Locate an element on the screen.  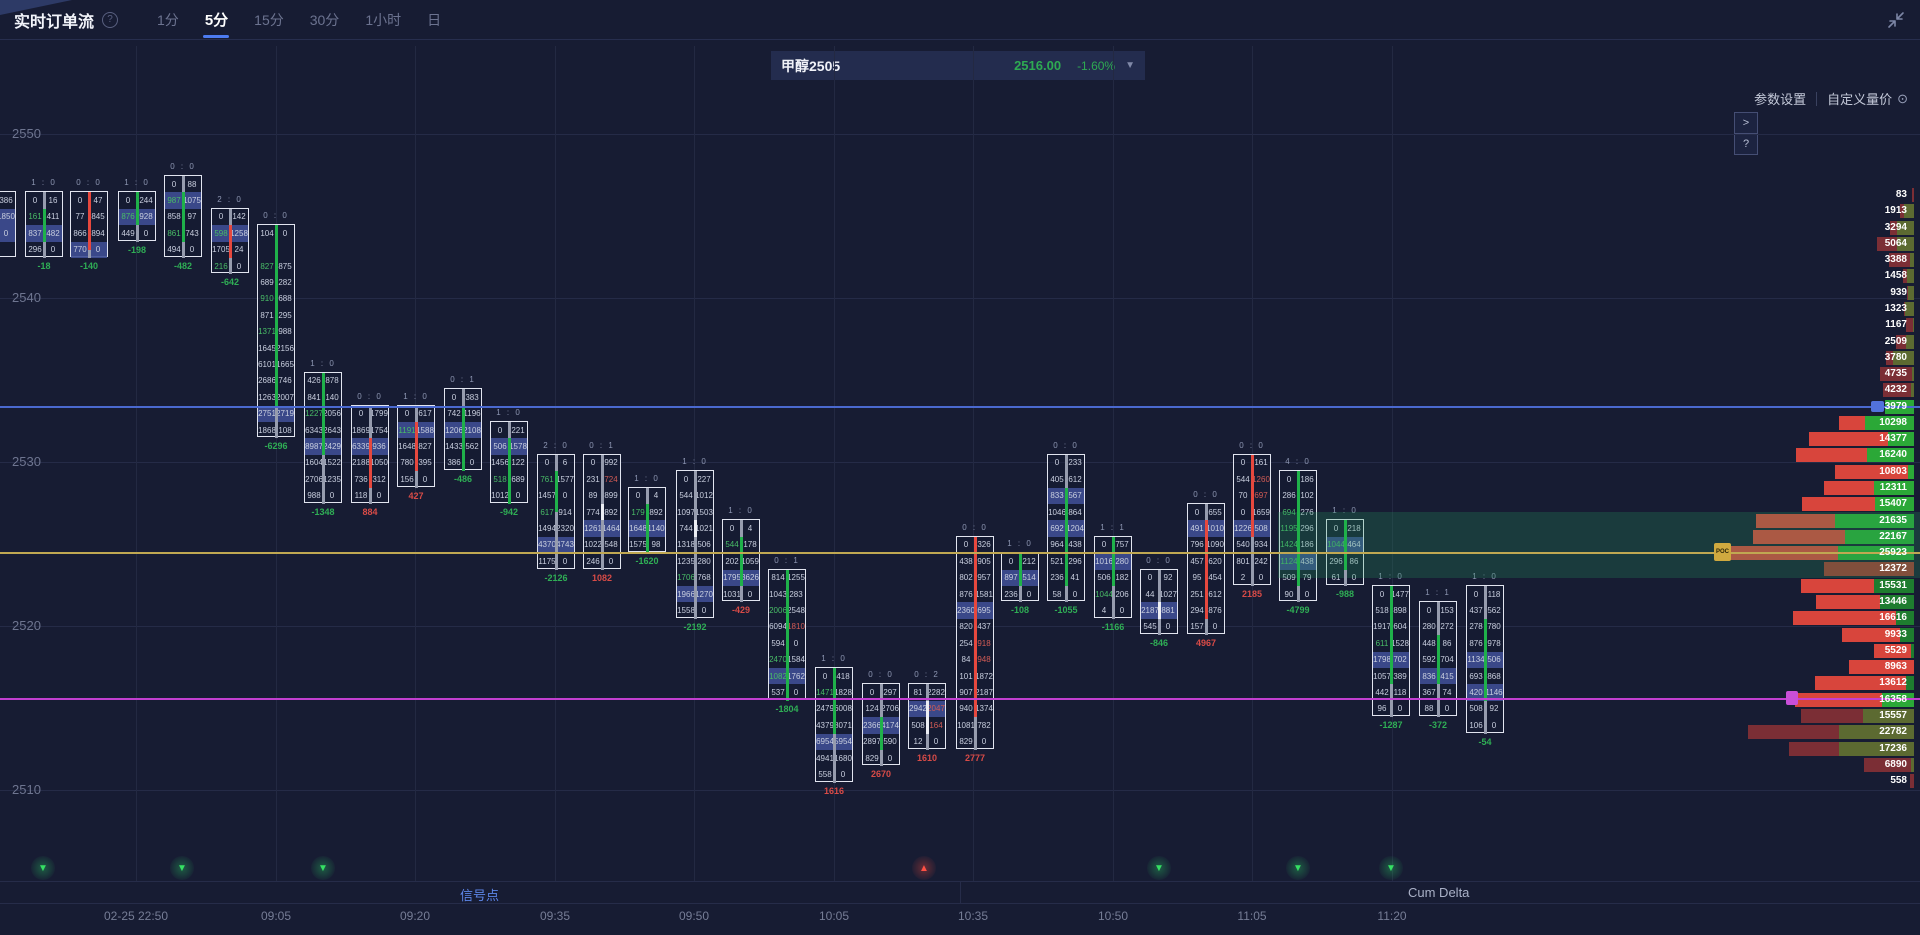
footprint-row: 910 688 is located at coordinates (276, 299).